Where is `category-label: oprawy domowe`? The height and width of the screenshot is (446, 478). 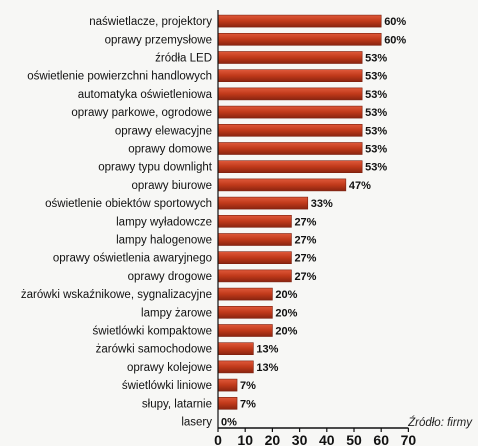 category-label: oprawy domowe is located at coordinates (170, 150).